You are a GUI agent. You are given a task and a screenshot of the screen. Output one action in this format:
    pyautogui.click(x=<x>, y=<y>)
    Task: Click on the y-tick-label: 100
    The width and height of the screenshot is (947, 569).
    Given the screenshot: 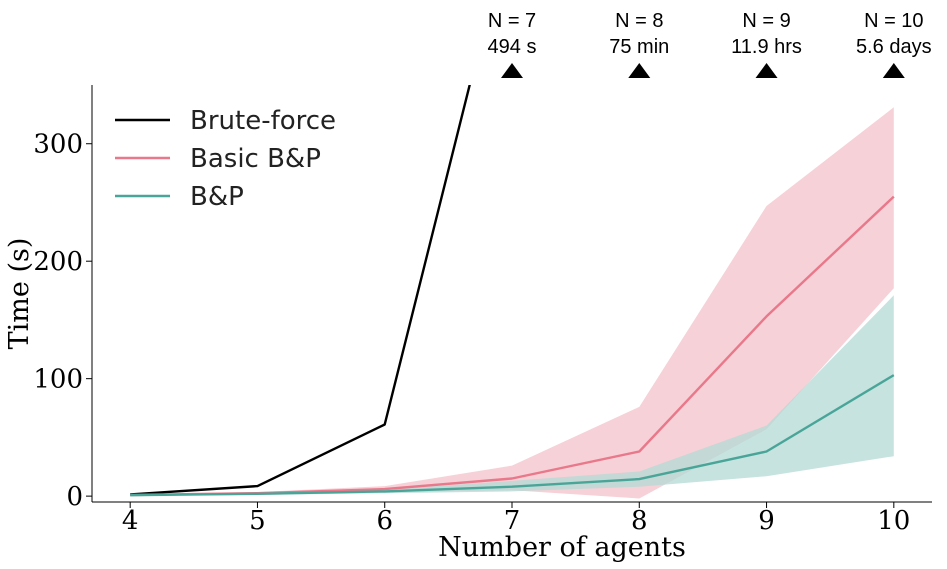 What is the action you would take?
    pyautogui.click(x=58, y=380)
    